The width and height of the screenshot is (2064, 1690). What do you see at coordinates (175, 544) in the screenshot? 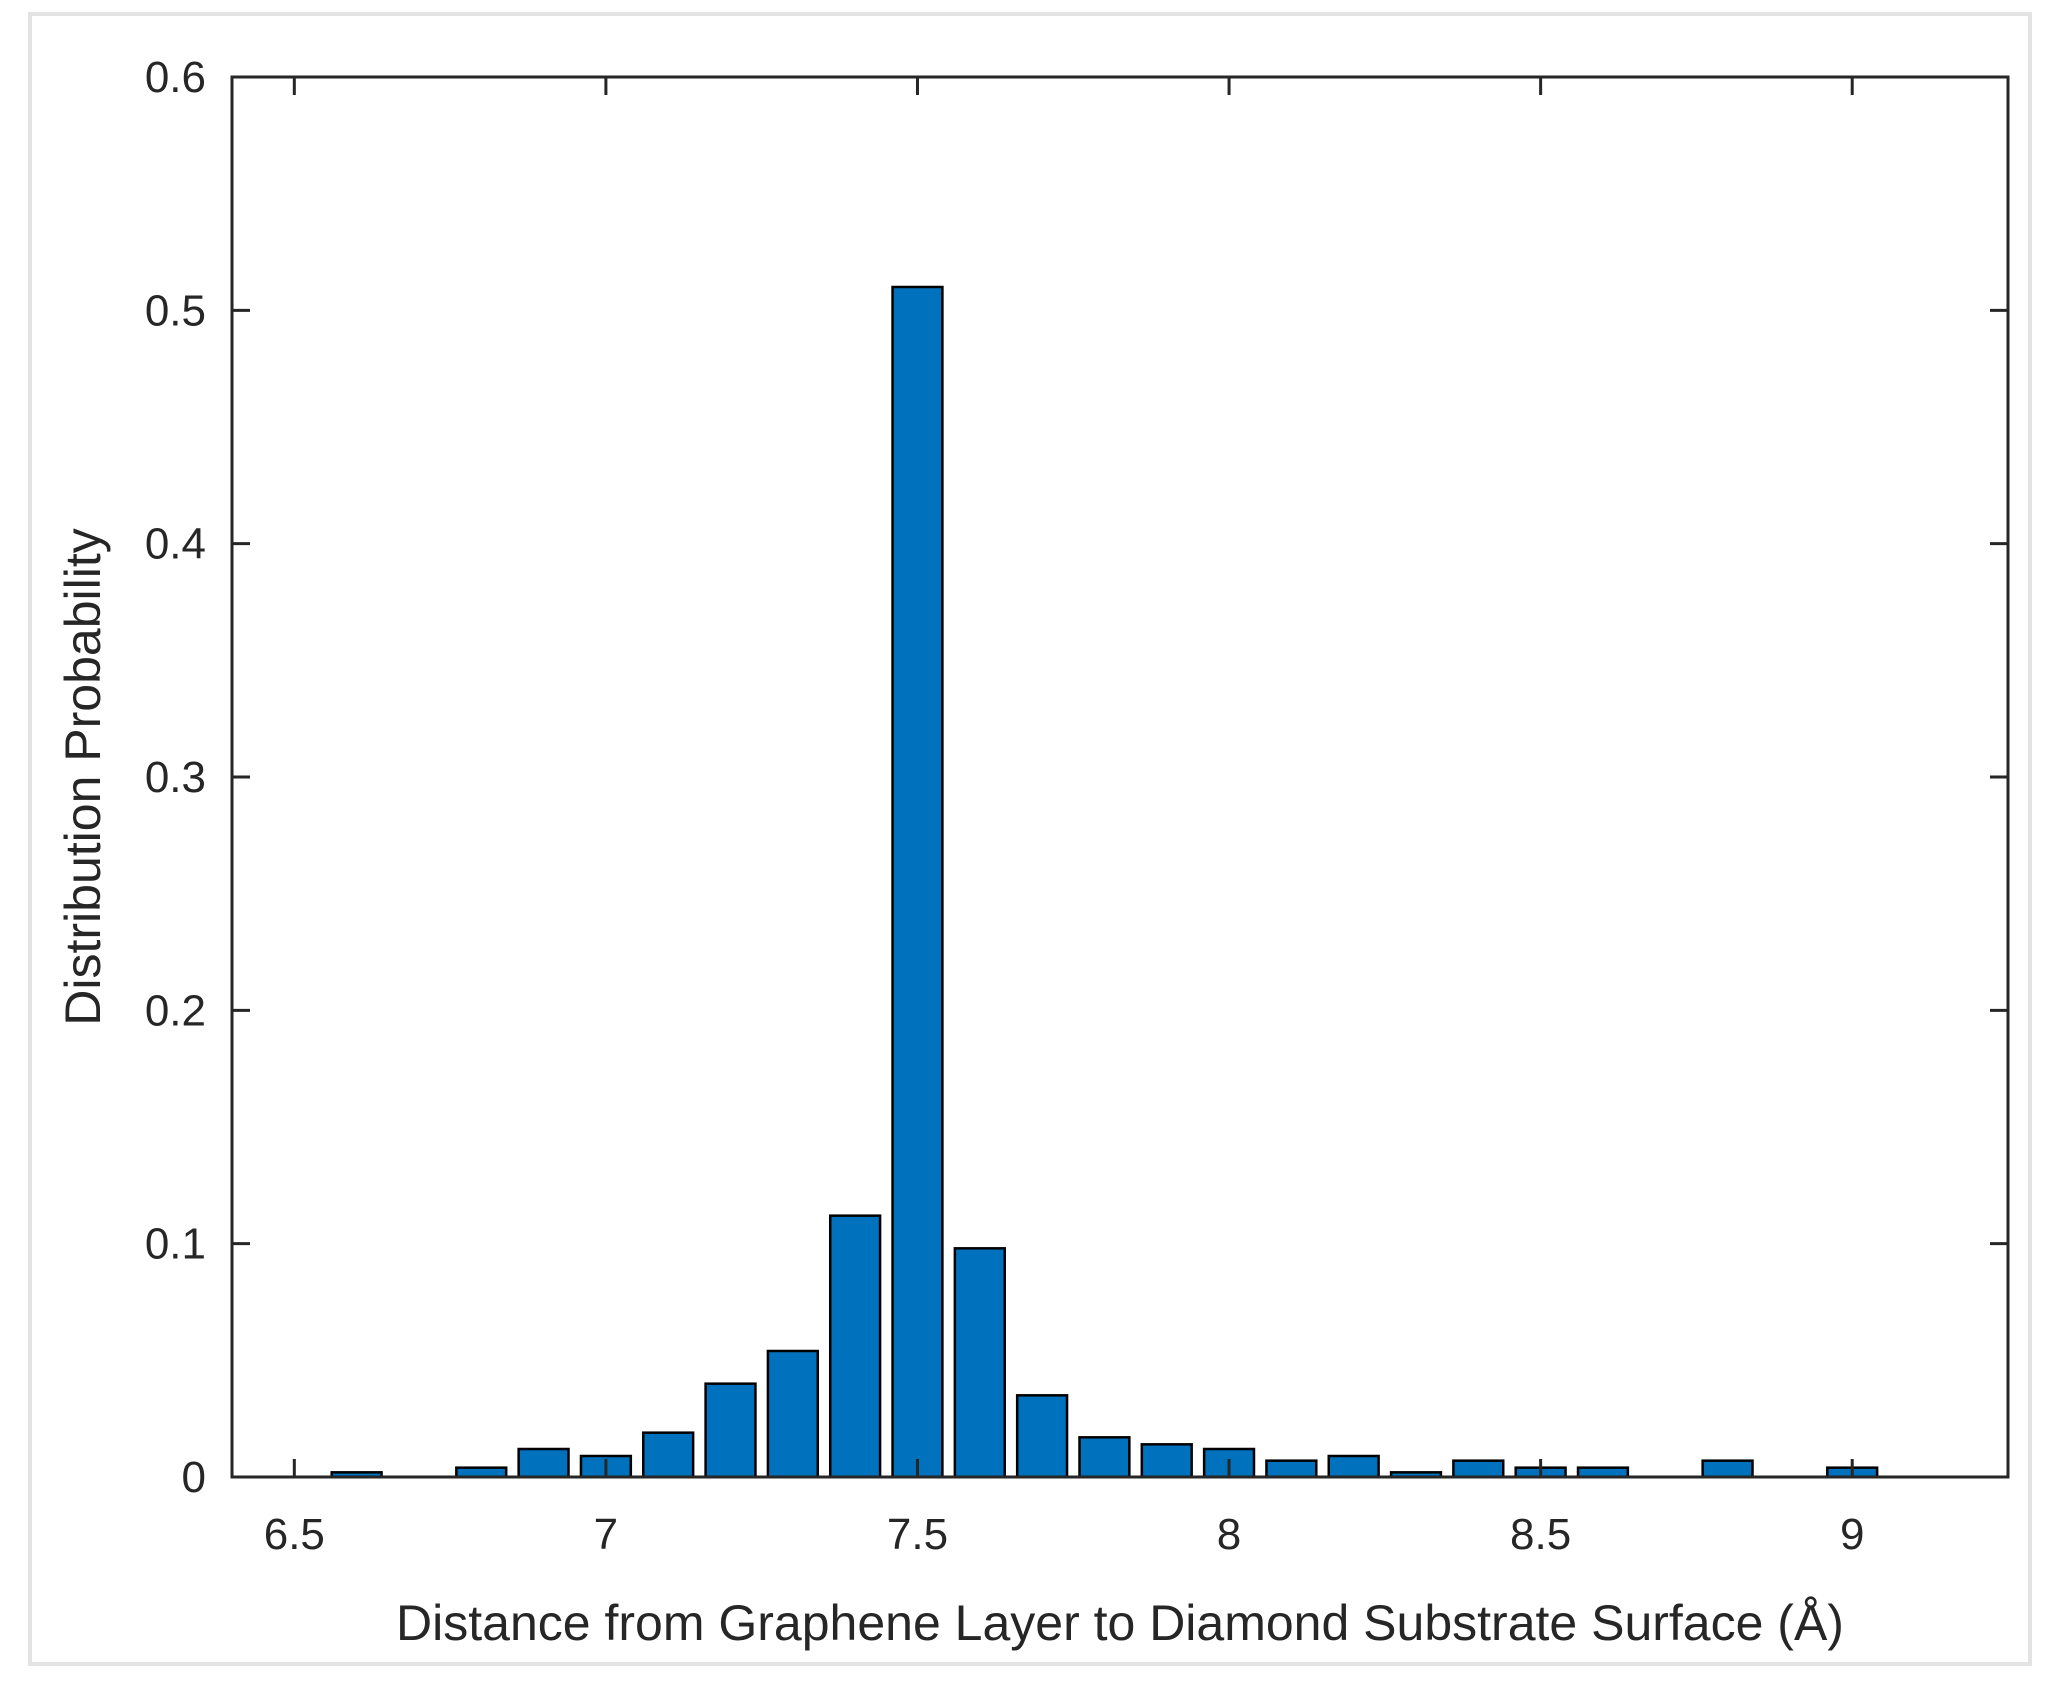
I see `y-tick-label-4: 0.4` at bounding box center [175, 544].